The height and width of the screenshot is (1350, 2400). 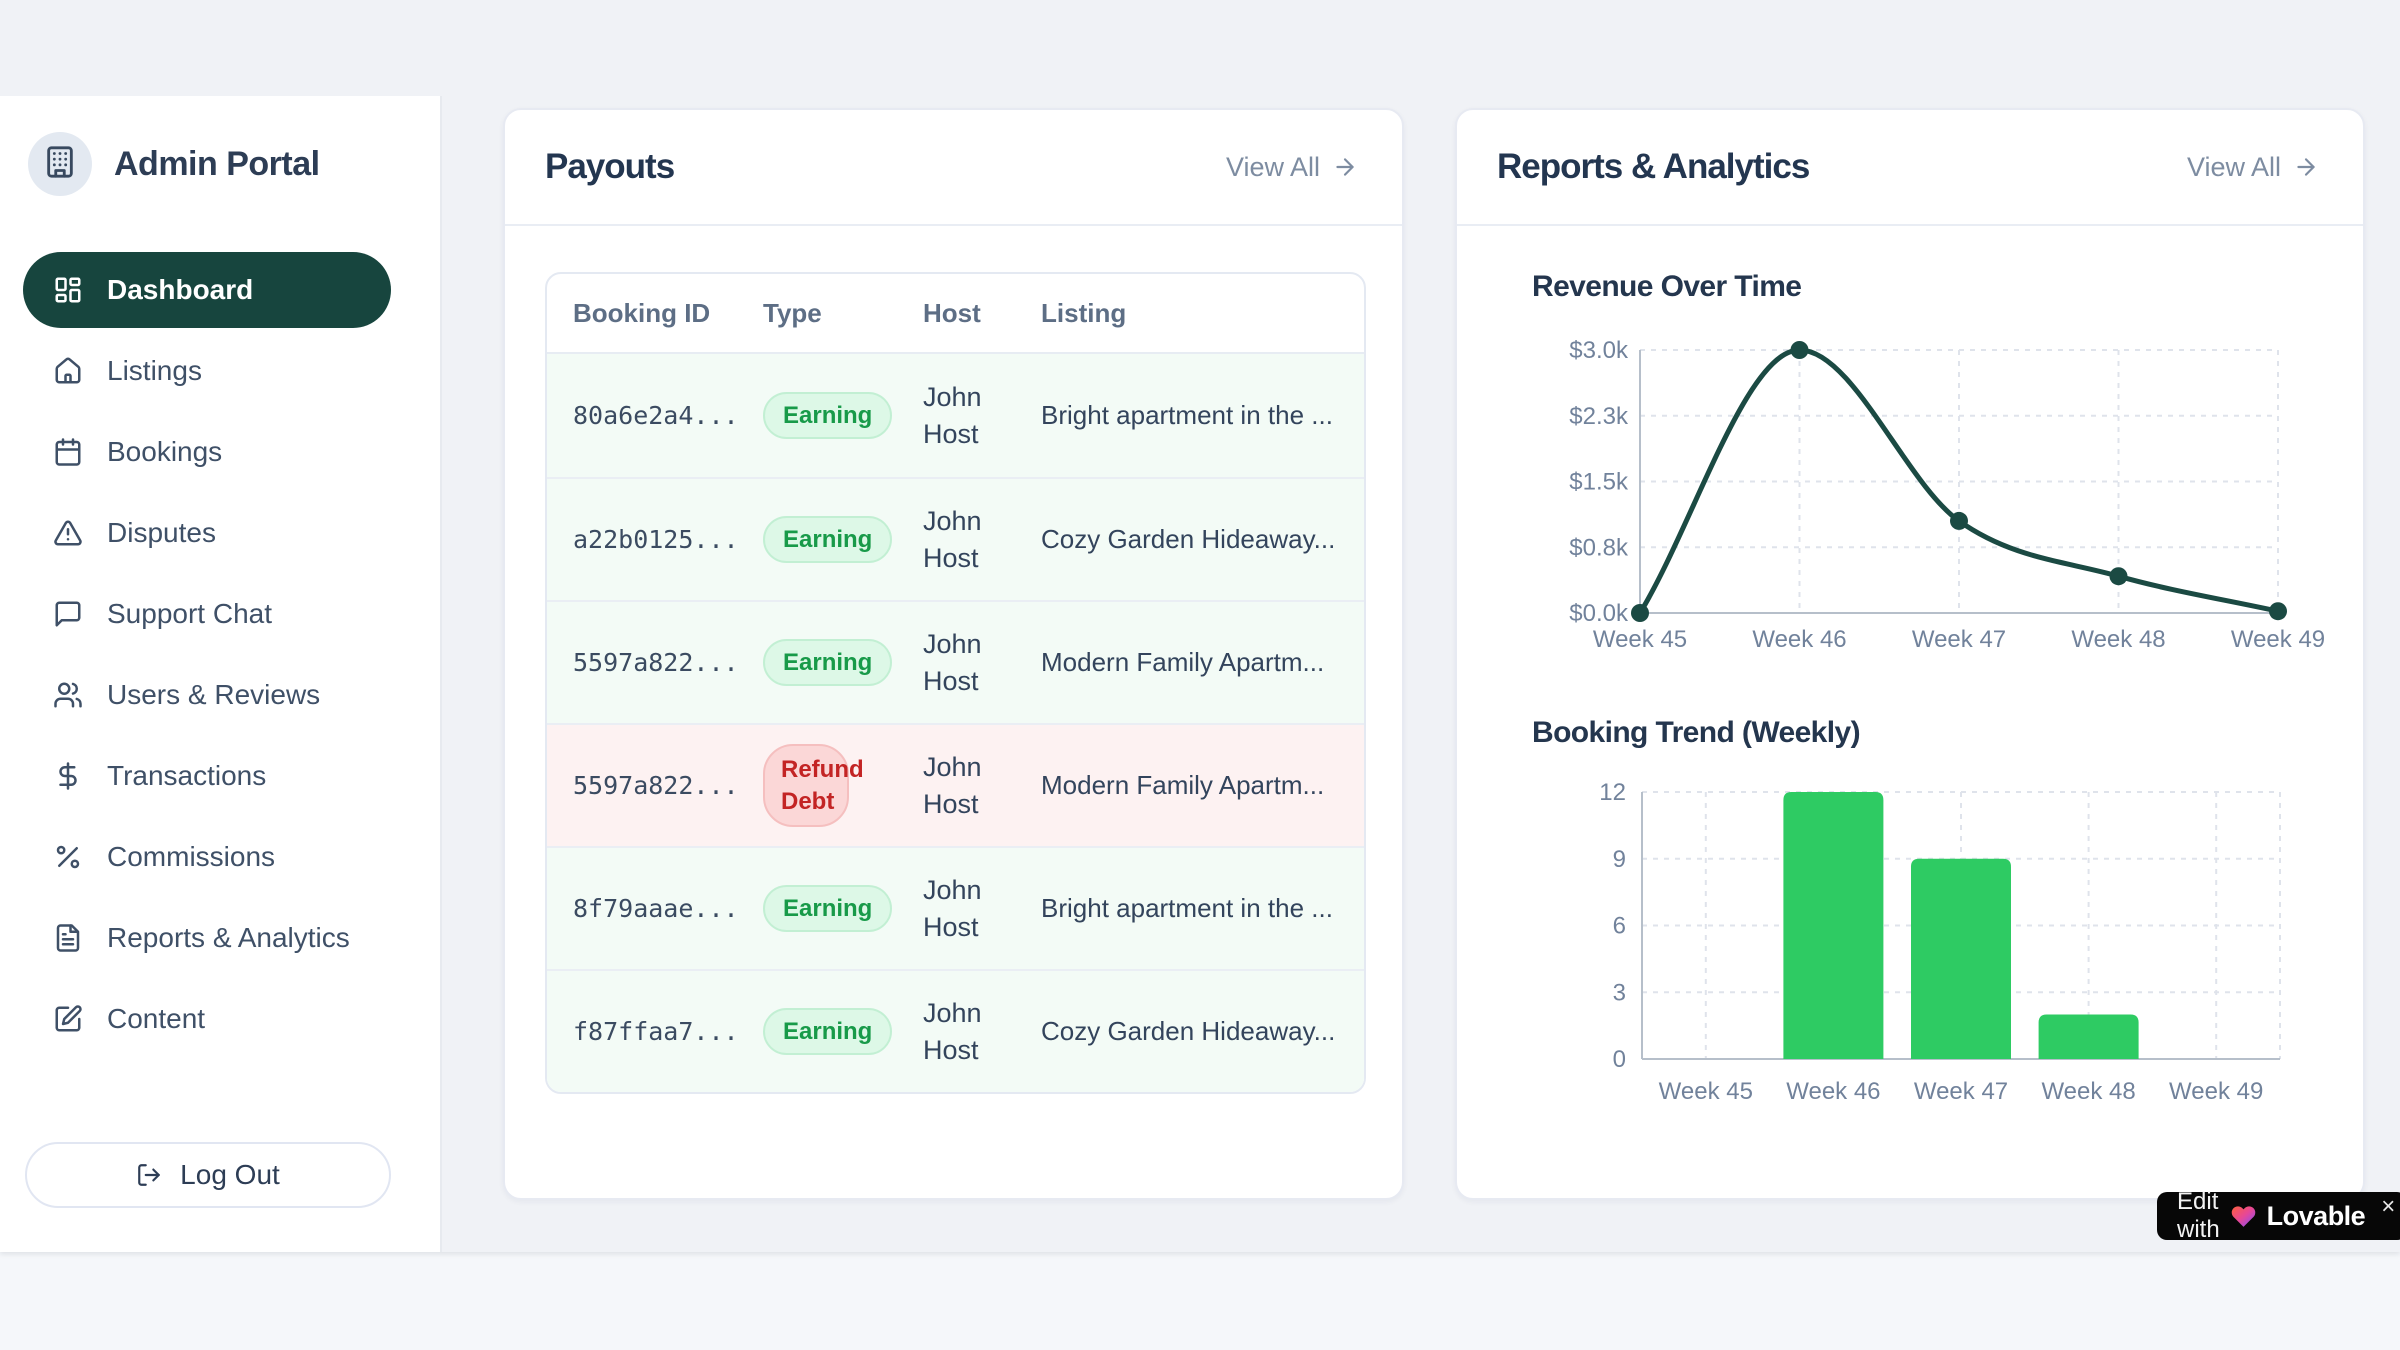 What do you see at coordinates (610, 166) in the screenshot?
I see `payouts-title: Payouts` at bounding box center [610, 166].